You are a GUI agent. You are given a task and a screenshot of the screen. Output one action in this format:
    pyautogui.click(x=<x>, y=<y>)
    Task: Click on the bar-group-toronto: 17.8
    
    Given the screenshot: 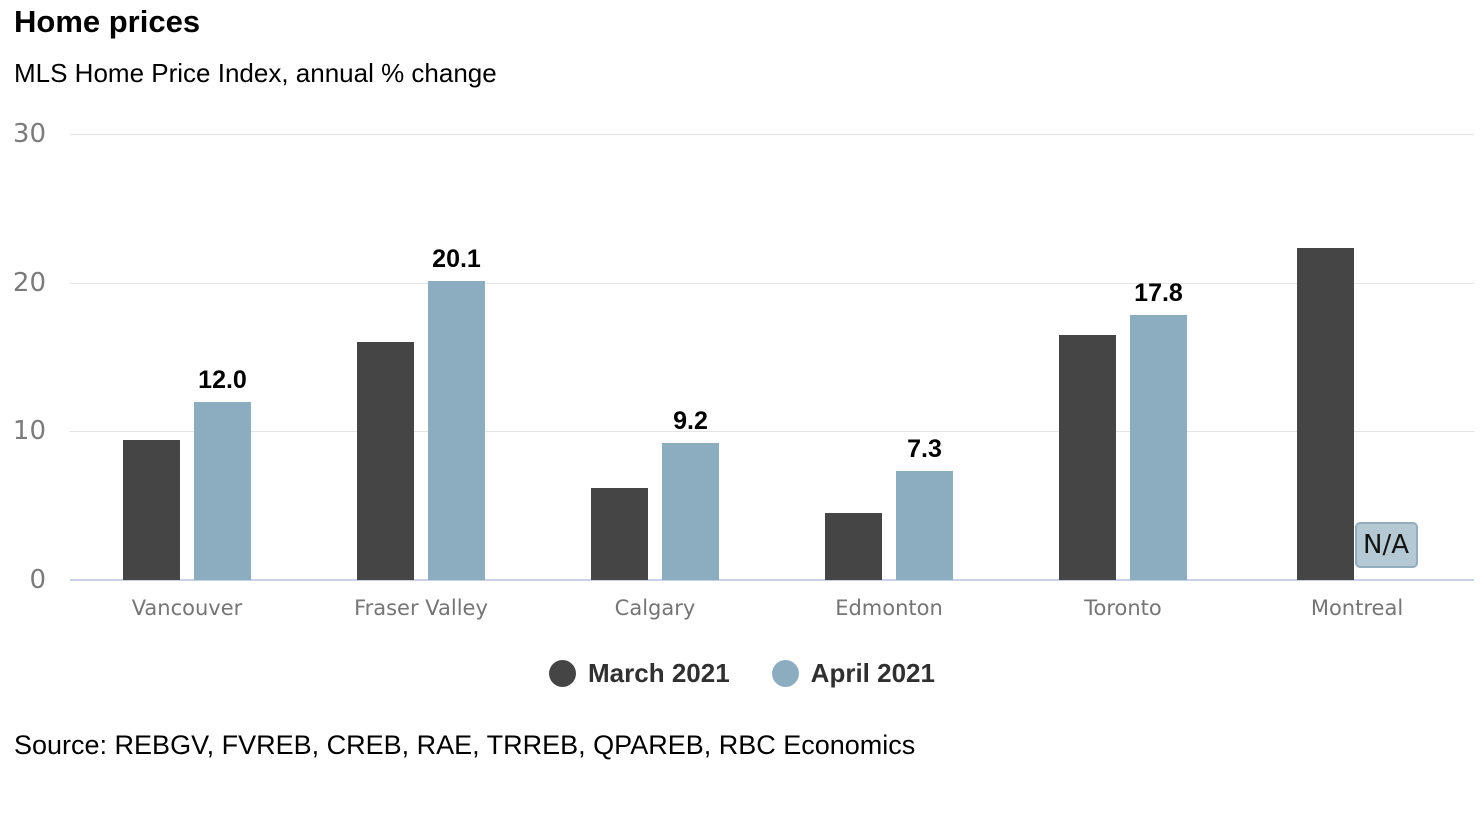 What is the action you would take?
    pyautogui.click(x=1123, y=357)
    